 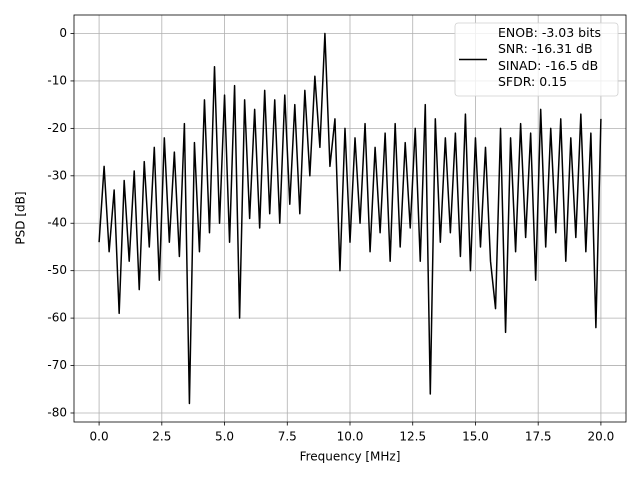 I want to click on x-tick-label: 0.0, so click(x=99, y=437).